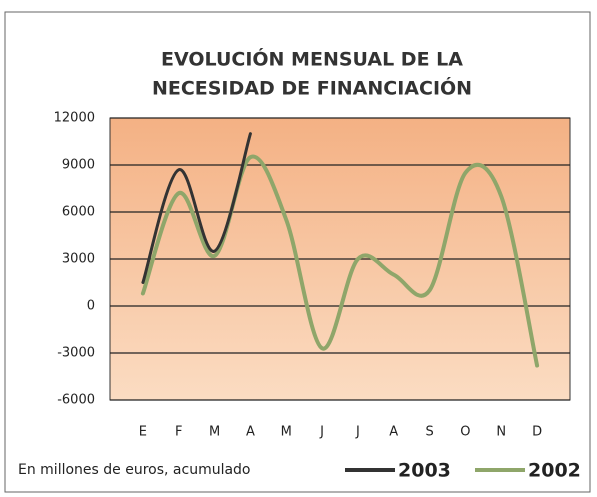 This screenshot has height=497, width=597. I want to click on x-tick-label: D, so click(537, 432).